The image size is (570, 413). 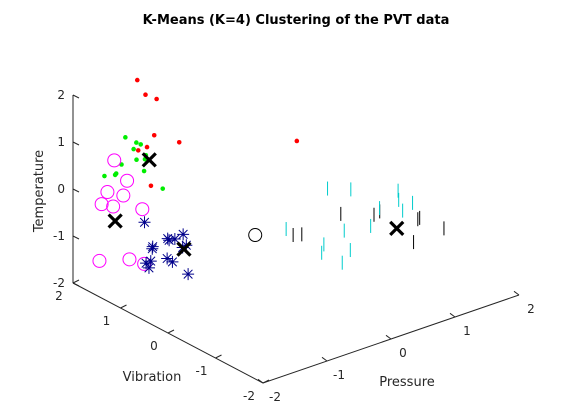 I want to click on x-tick-label: 0, so click(x=403, y=353).